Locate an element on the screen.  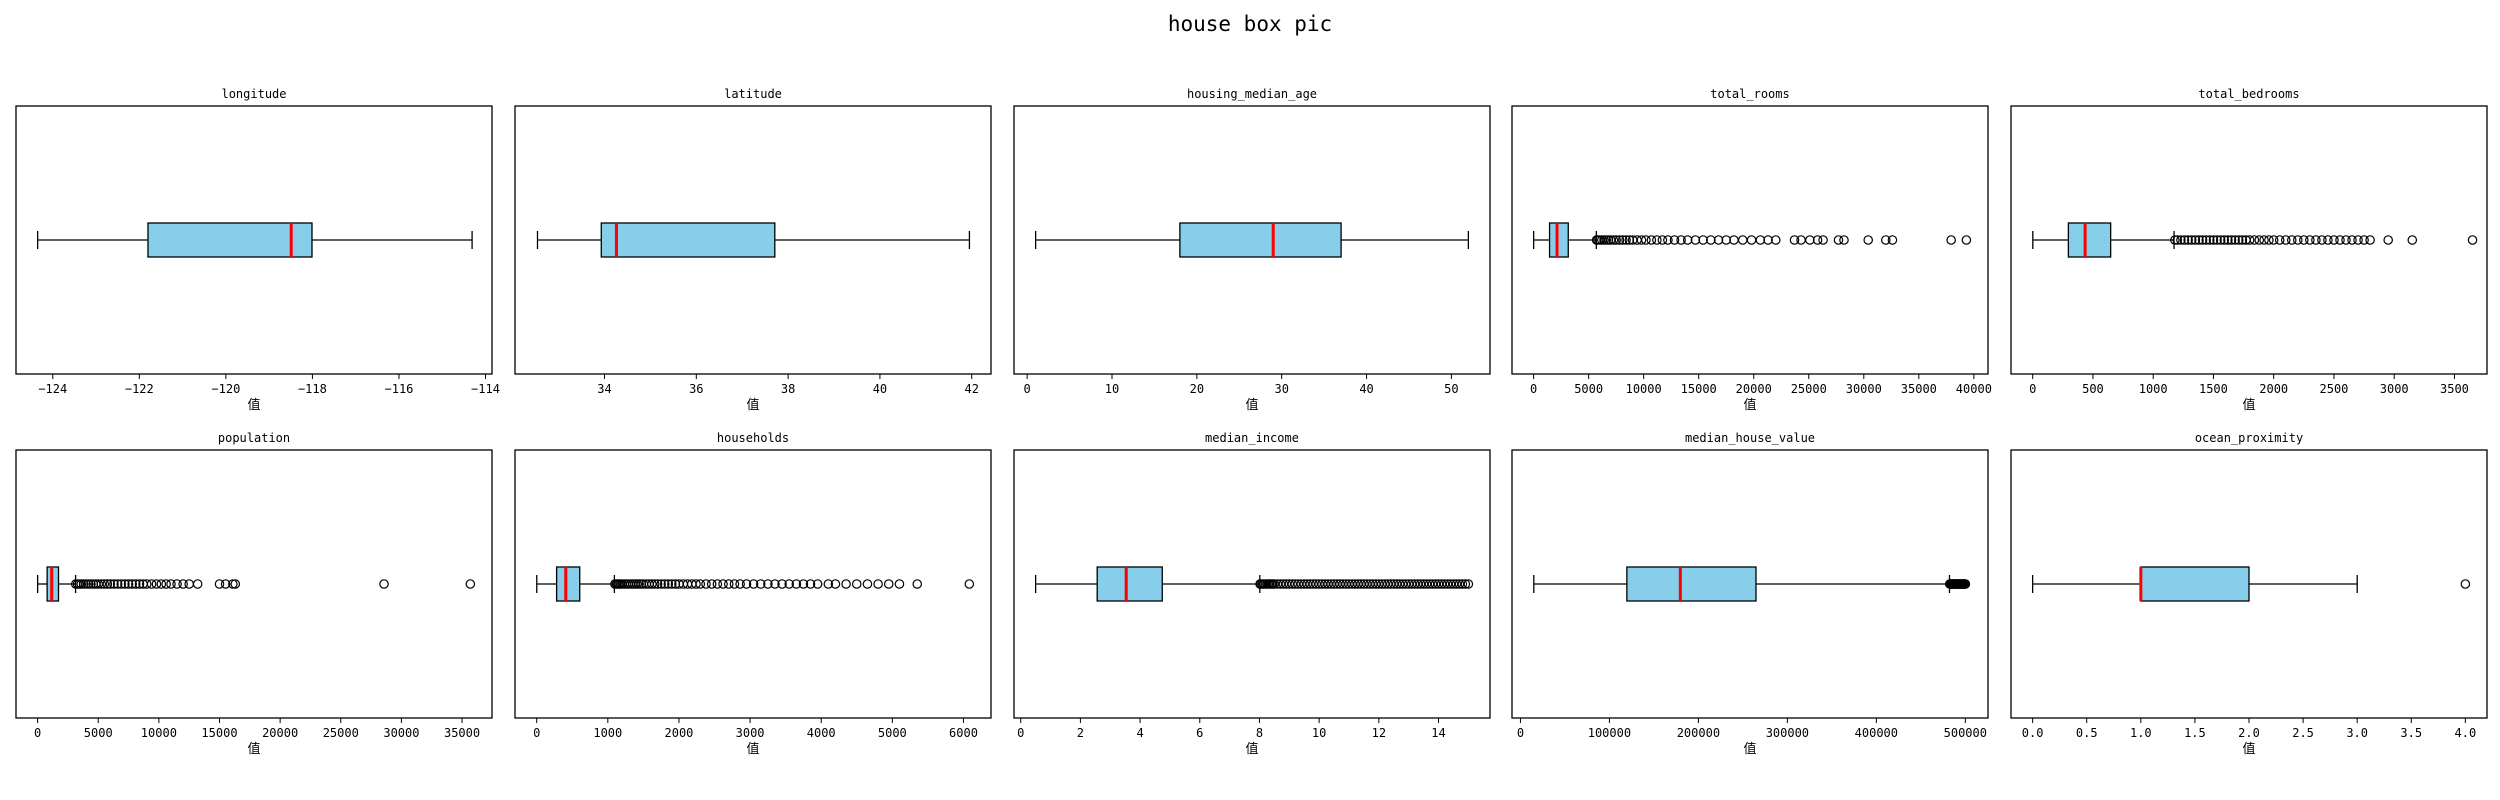
x-tick-label: −124 is located at coordinates (52, 389).